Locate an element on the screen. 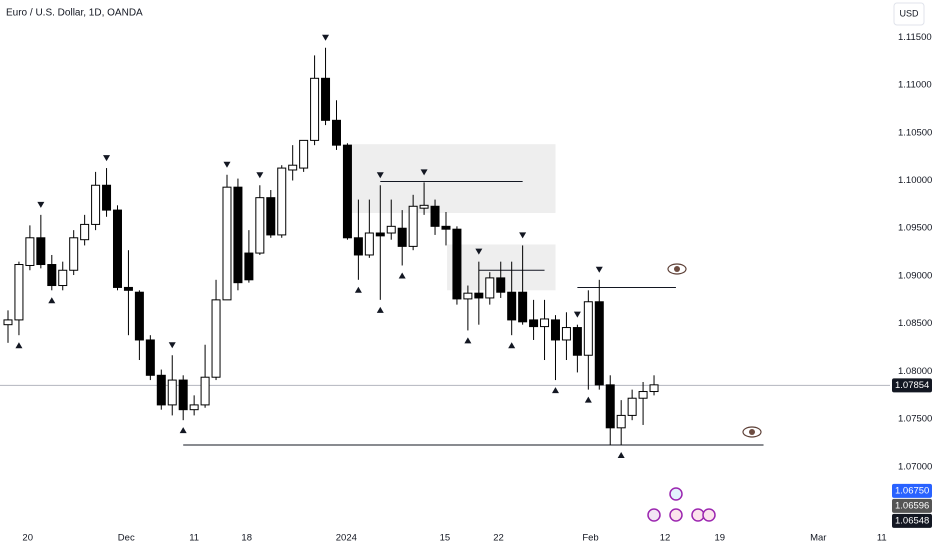 The height and width of the screenshot is (550, 932). x-tick-label: 18 is located at coordinates (246, 538).